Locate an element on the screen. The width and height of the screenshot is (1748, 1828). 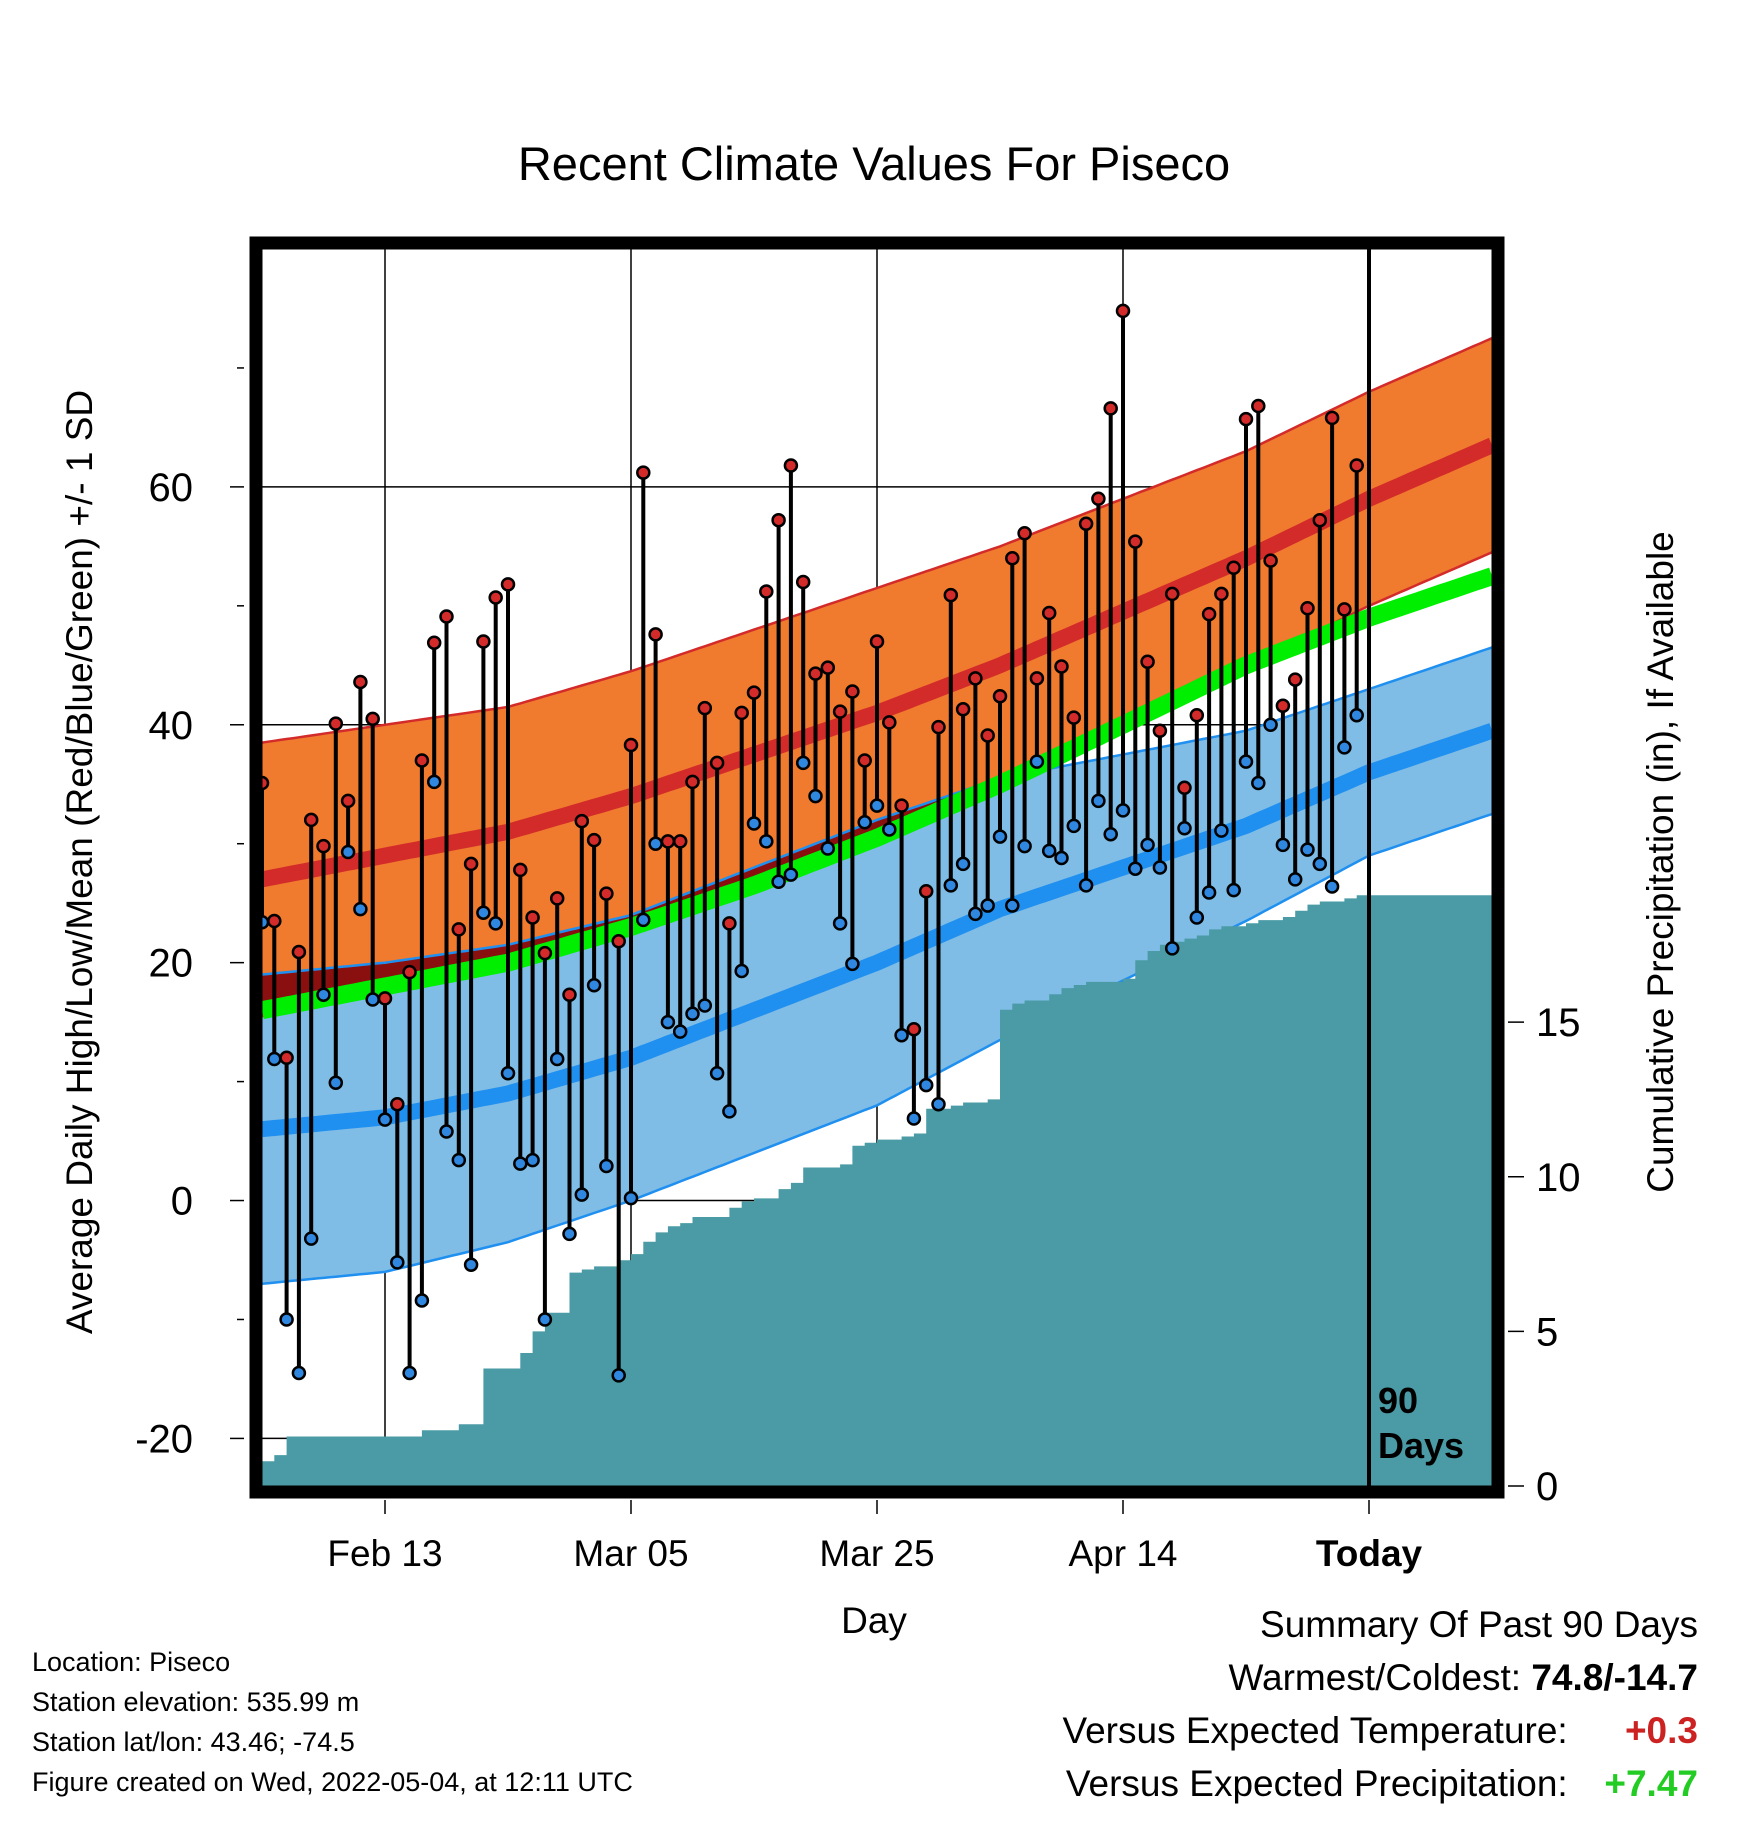
temp-vs-expected-value: +0.3 is located at coordinates (1661, 1730).